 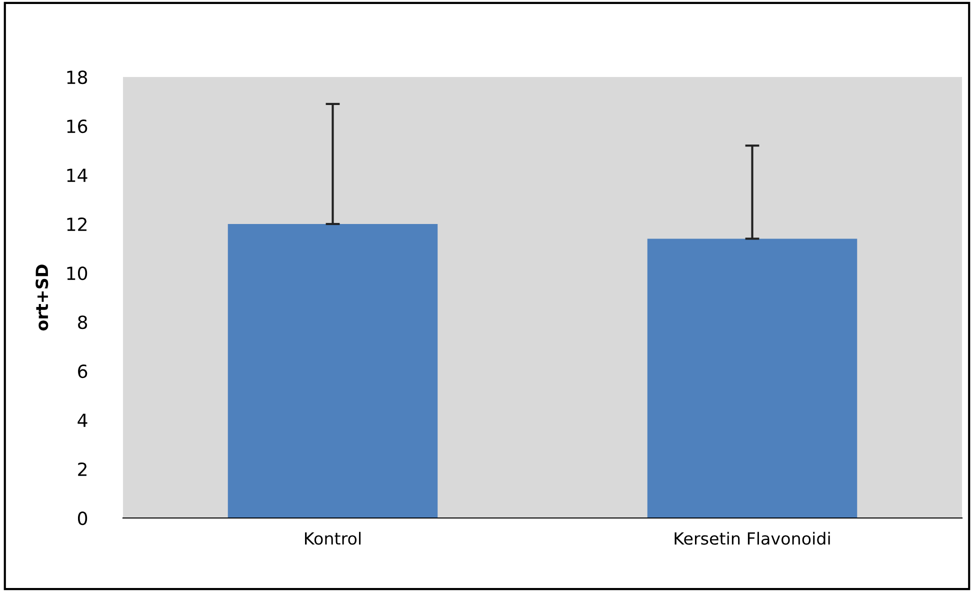 What do you see at coordinates (77, 175) in the screenshot?
I see `y-tick-label: 14` at bounding box center [77, 175].